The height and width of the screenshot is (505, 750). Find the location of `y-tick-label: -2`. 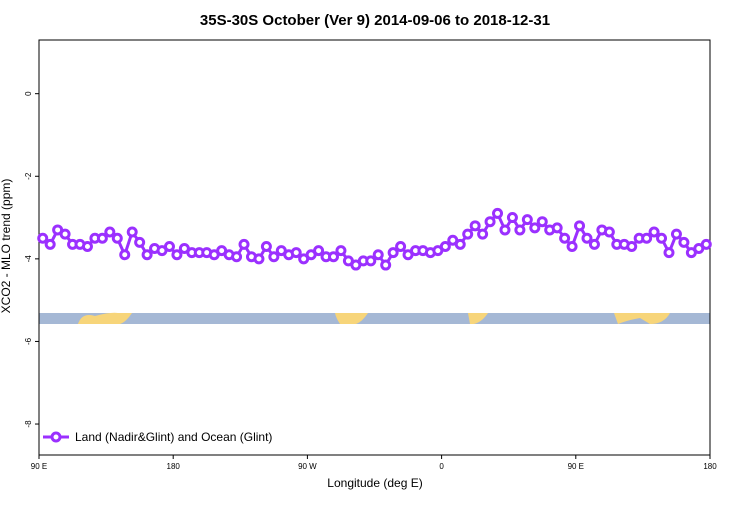

y-tick-label: -2 is located at coordinates (28, 176).